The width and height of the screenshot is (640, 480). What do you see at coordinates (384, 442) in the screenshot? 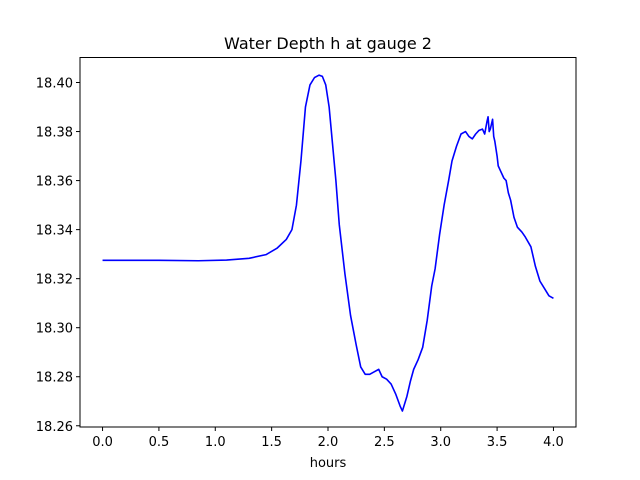
I see `x-tick-label: 2.5` at bounding box center [384, 442].